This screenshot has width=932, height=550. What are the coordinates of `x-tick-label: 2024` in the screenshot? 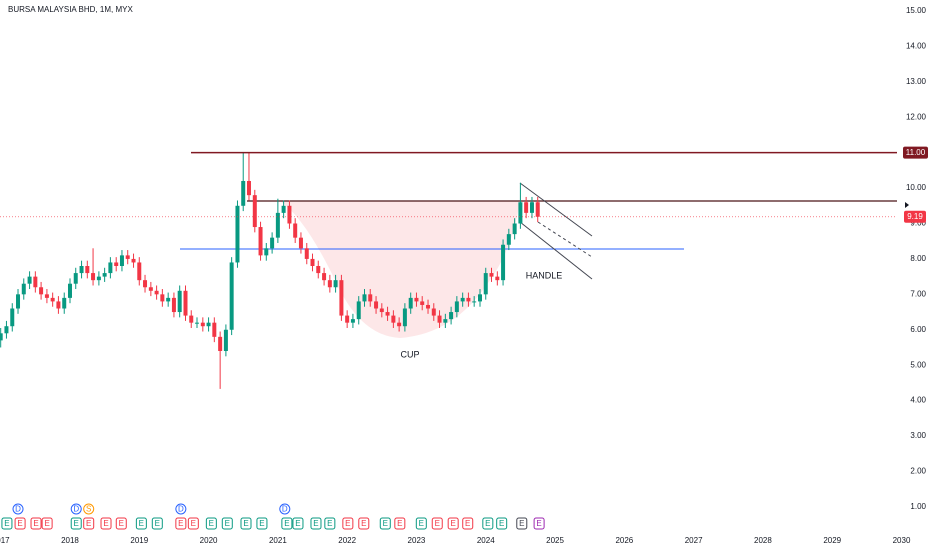 It's located at (486, 540).